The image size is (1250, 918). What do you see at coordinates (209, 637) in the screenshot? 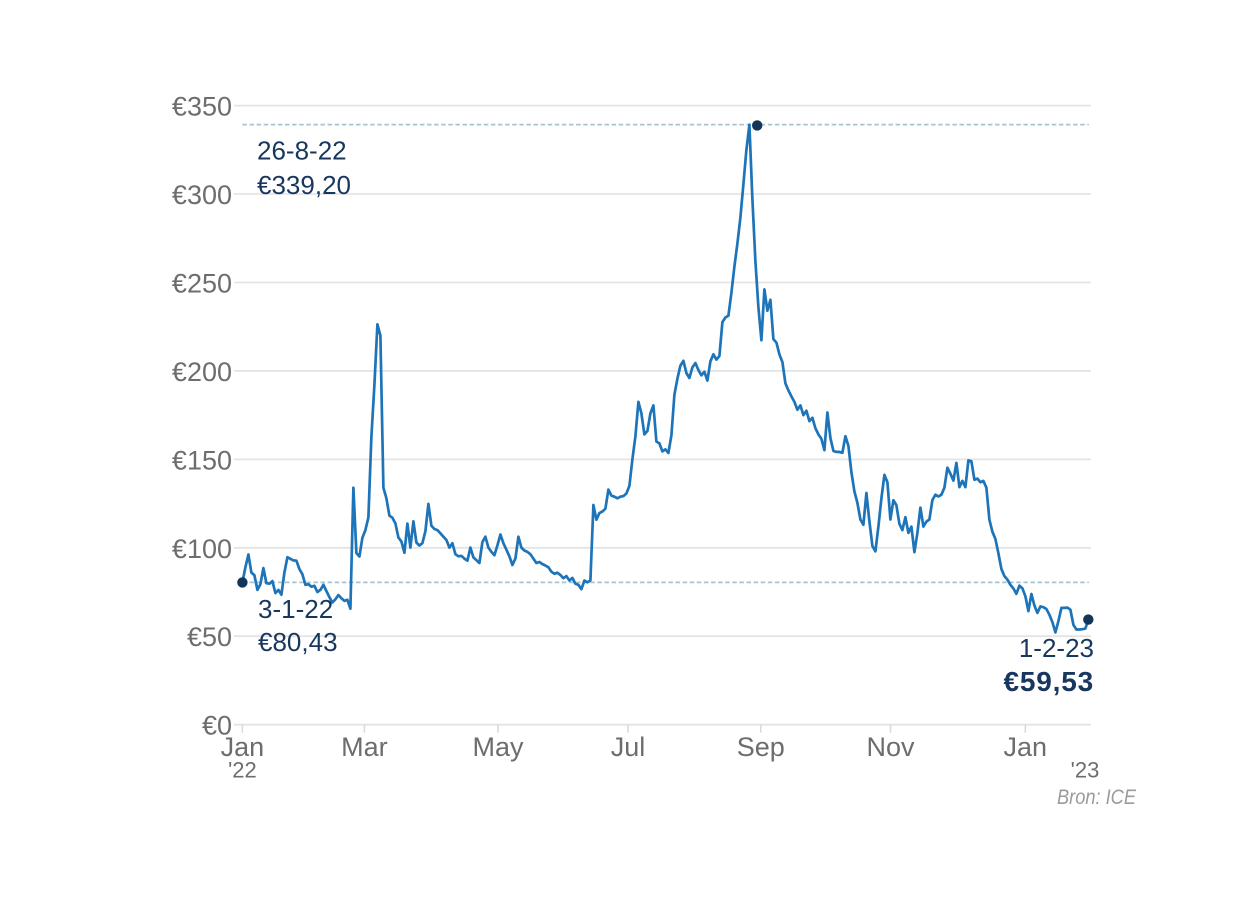
I see `svg-text: €50` at bounding box center [209, 637].